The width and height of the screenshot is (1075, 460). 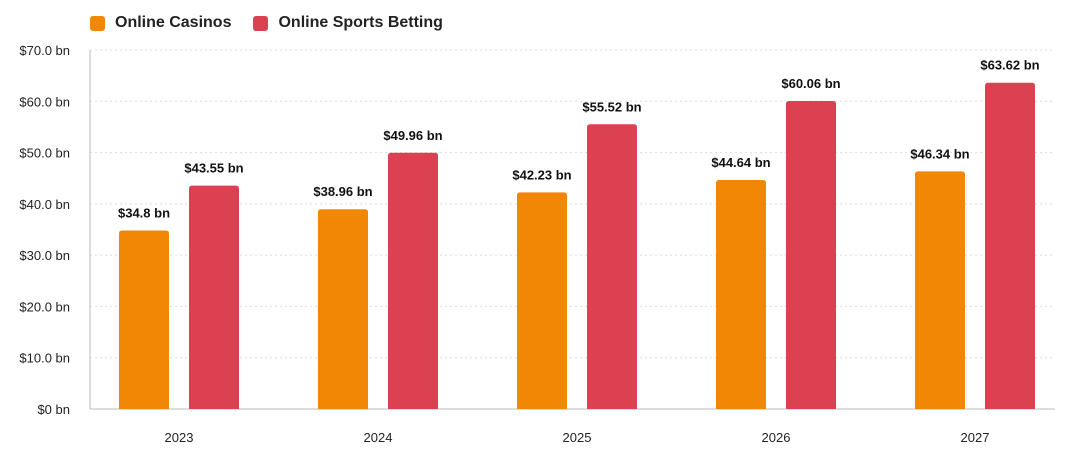 I want to click on y-tick-label: $50.0 bn, so click(x=44, y=153).